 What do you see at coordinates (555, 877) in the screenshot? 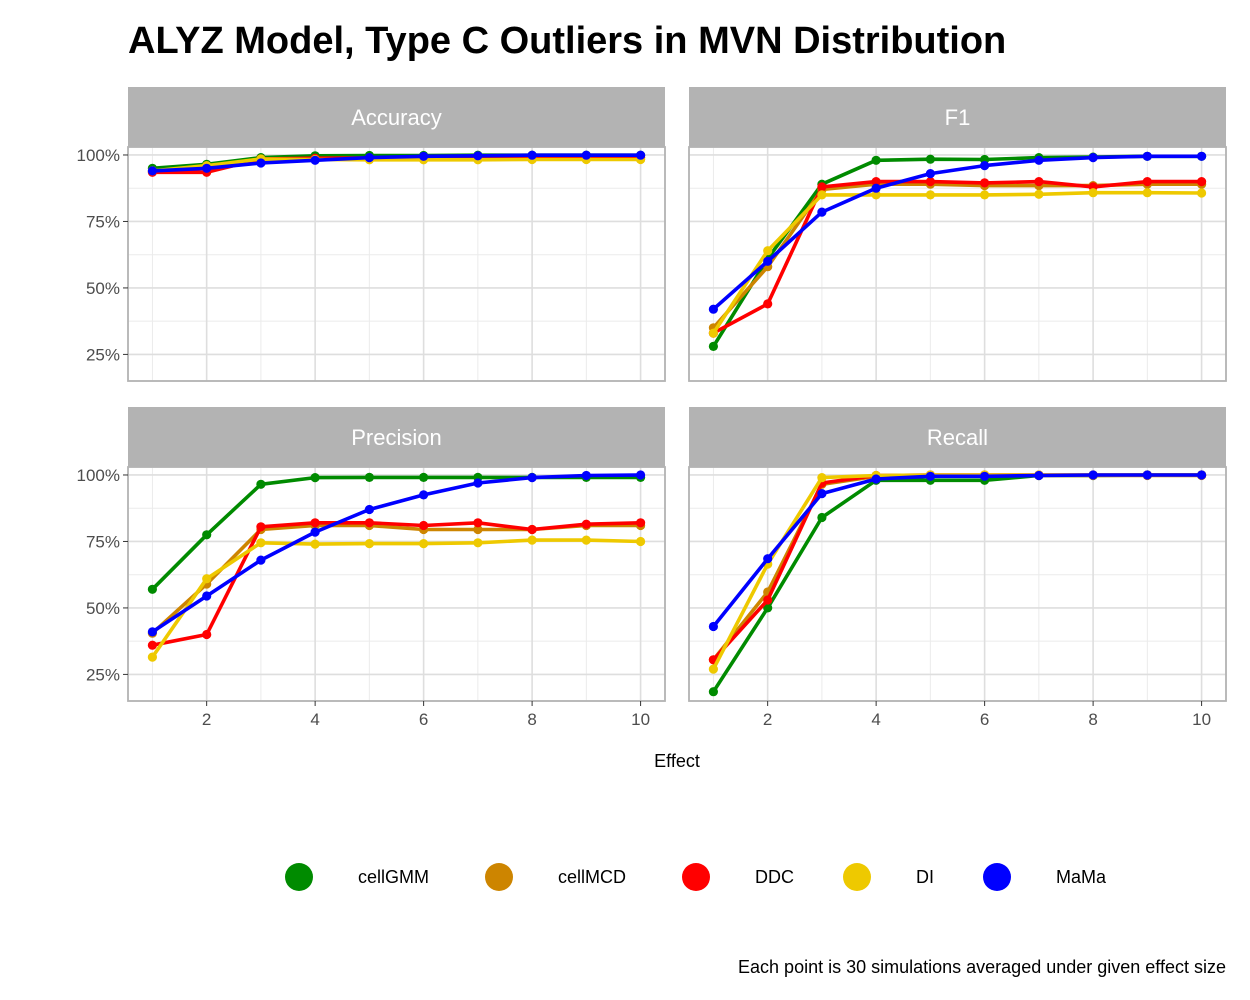
I see `legend-item-cellmcd: cellMCD` at bounding box center [555, 877].